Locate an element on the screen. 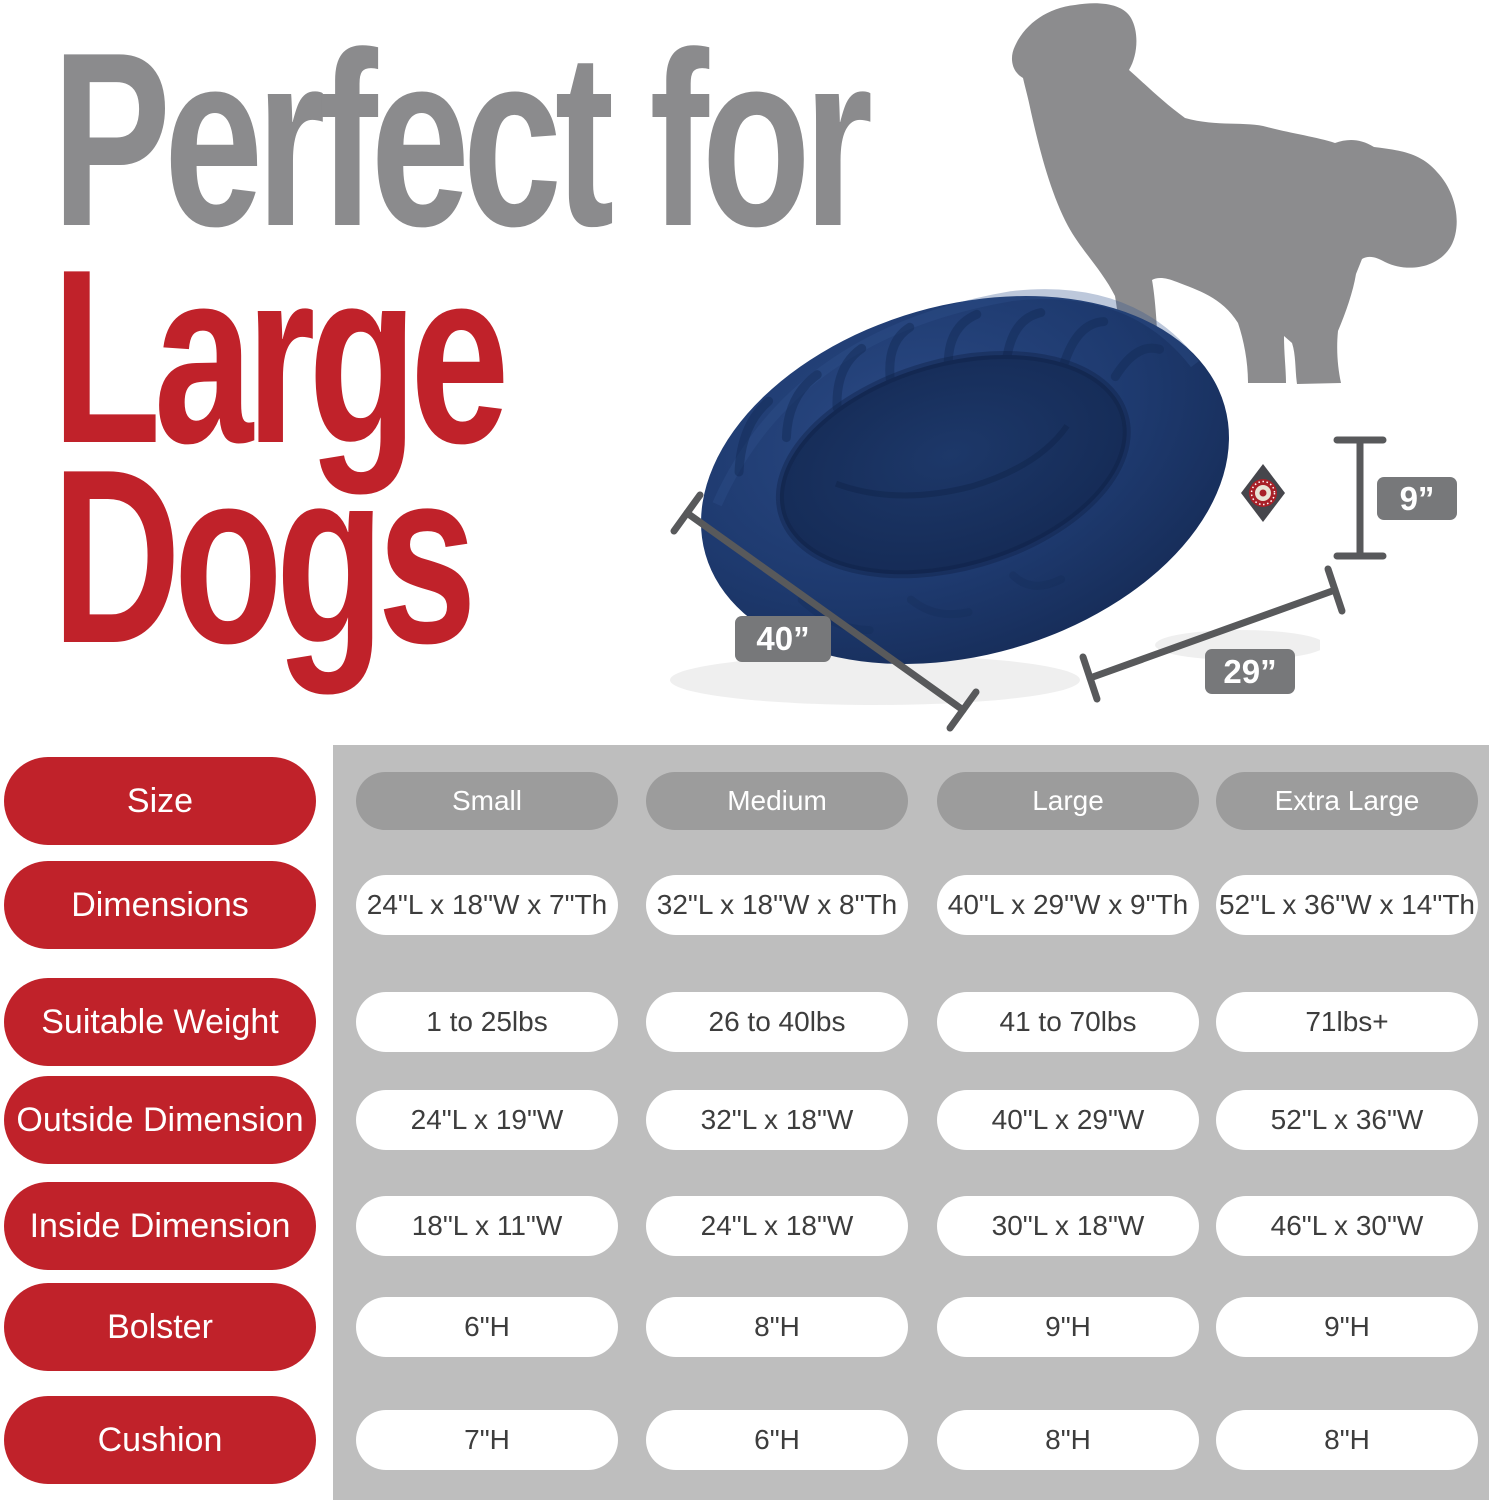 The width and height of the screenshot is (1489, 1500). row-label-suitable-weight: Suitable Weight is located at coordinates (160, 1022).